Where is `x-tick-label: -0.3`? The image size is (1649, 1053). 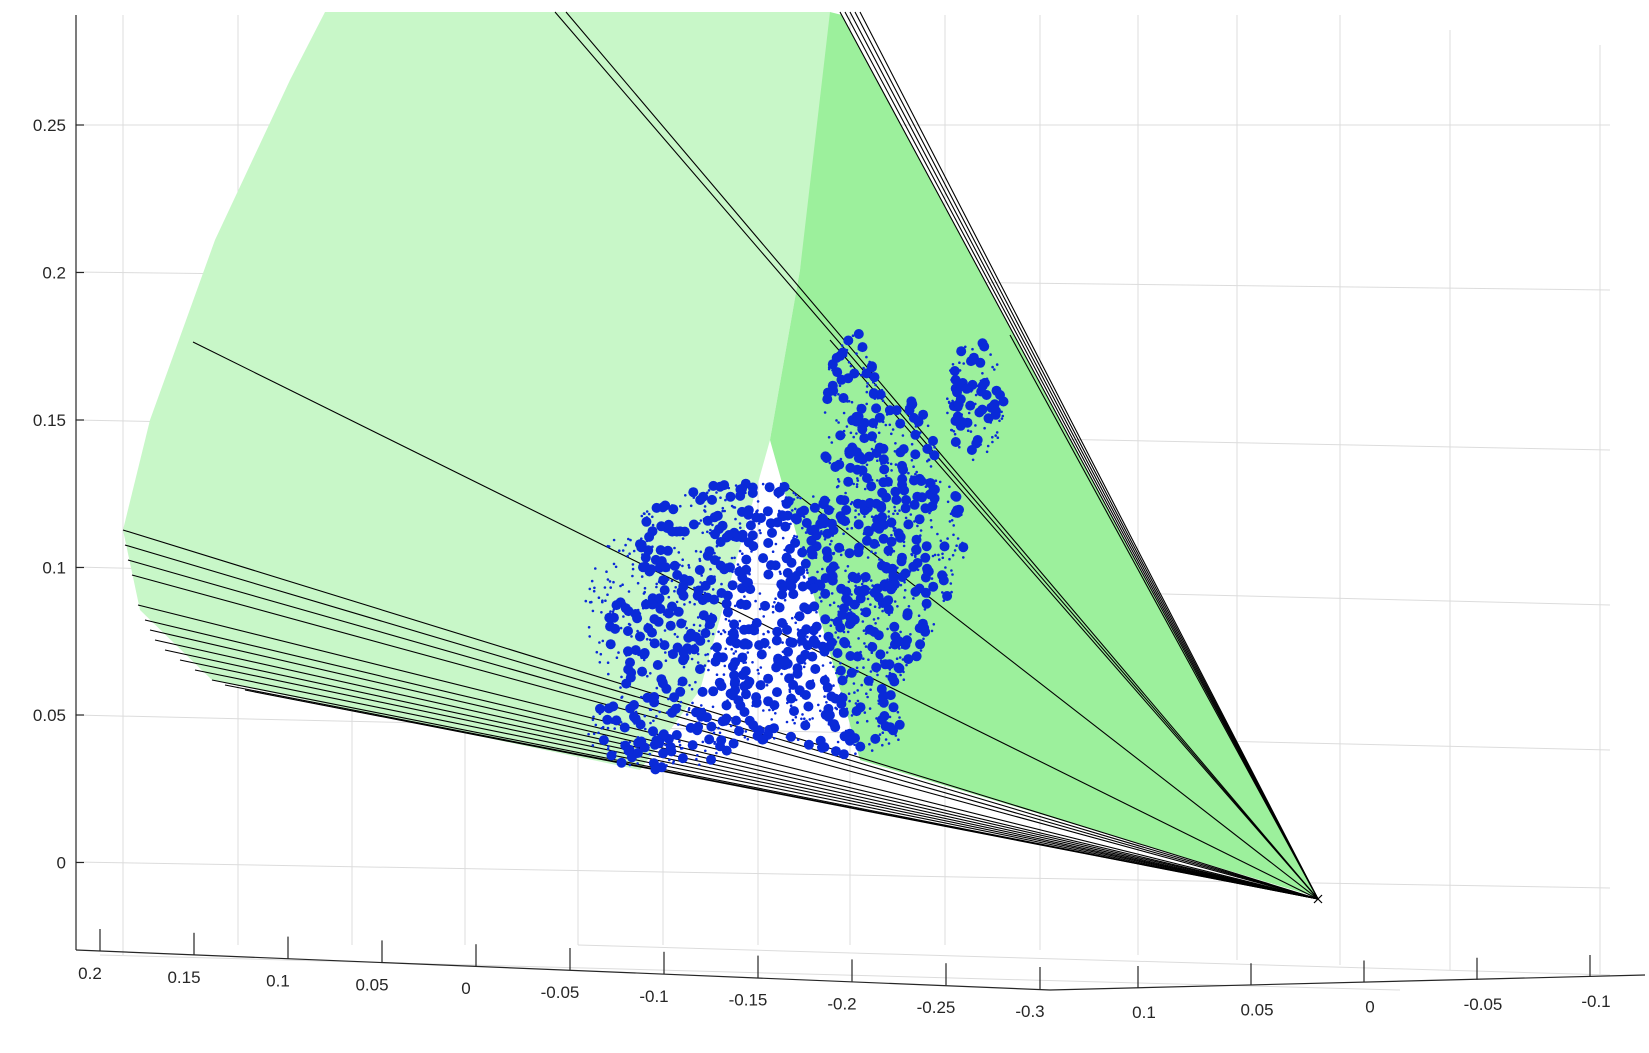
x-tick-label: -0.3 is located at coordinates (1029, 1011).